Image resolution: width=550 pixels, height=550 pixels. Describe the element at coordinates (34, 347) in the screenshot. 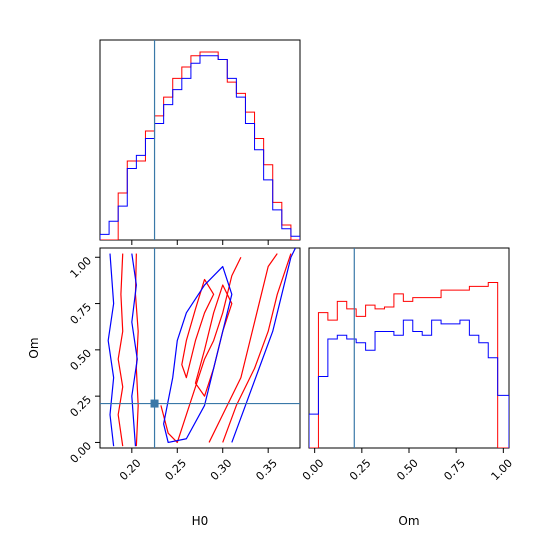

I see `y-axis-label-om: Om` at that location.